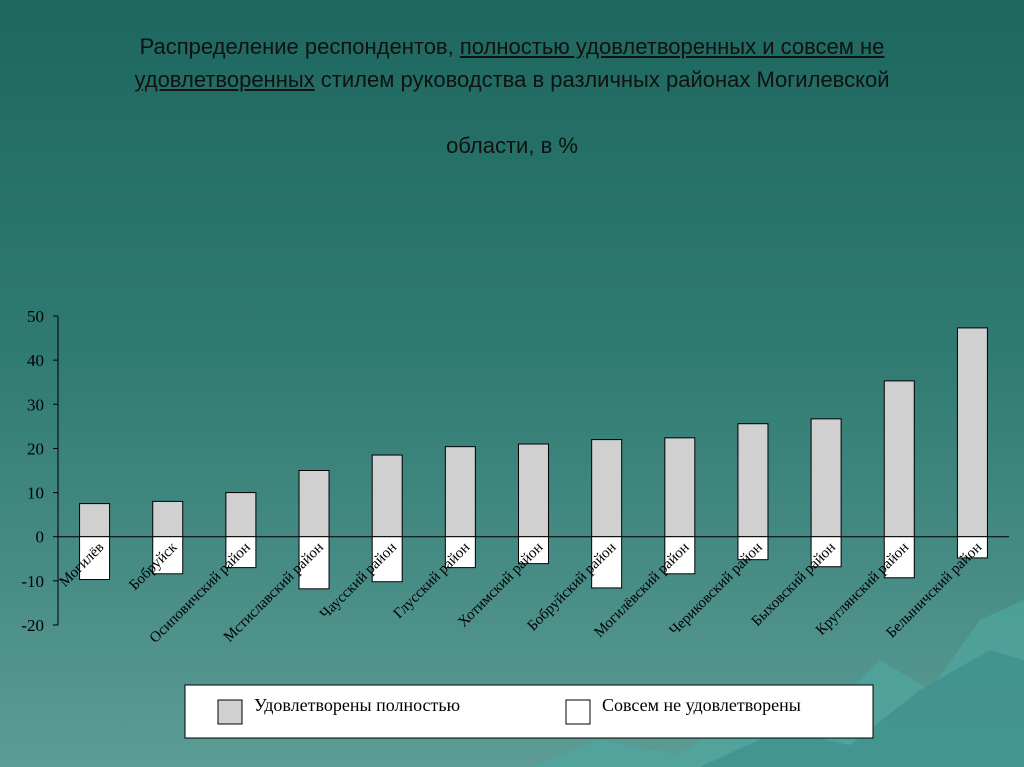 Image resolution: width=1024 pixels, height=767 pixels. Describe the element at coordinates (35, 493) in the screenshot. I see `y-tick-label: 10` at that location.